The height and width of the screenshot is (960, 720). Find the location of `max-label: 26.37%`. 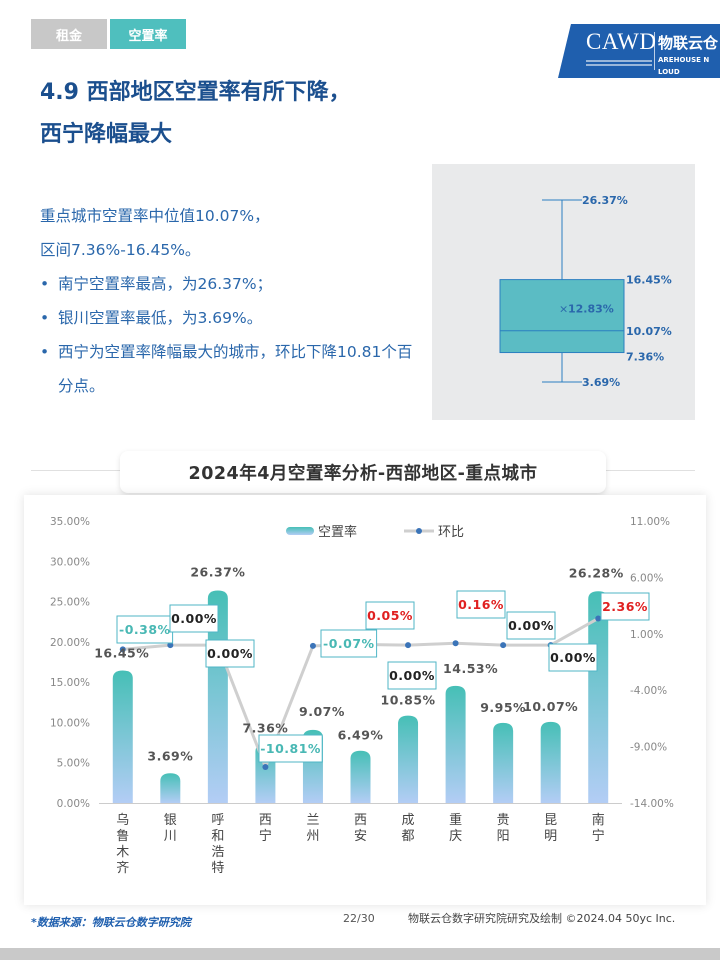

max-label: 26.37% is located at coordinates (605, 200).